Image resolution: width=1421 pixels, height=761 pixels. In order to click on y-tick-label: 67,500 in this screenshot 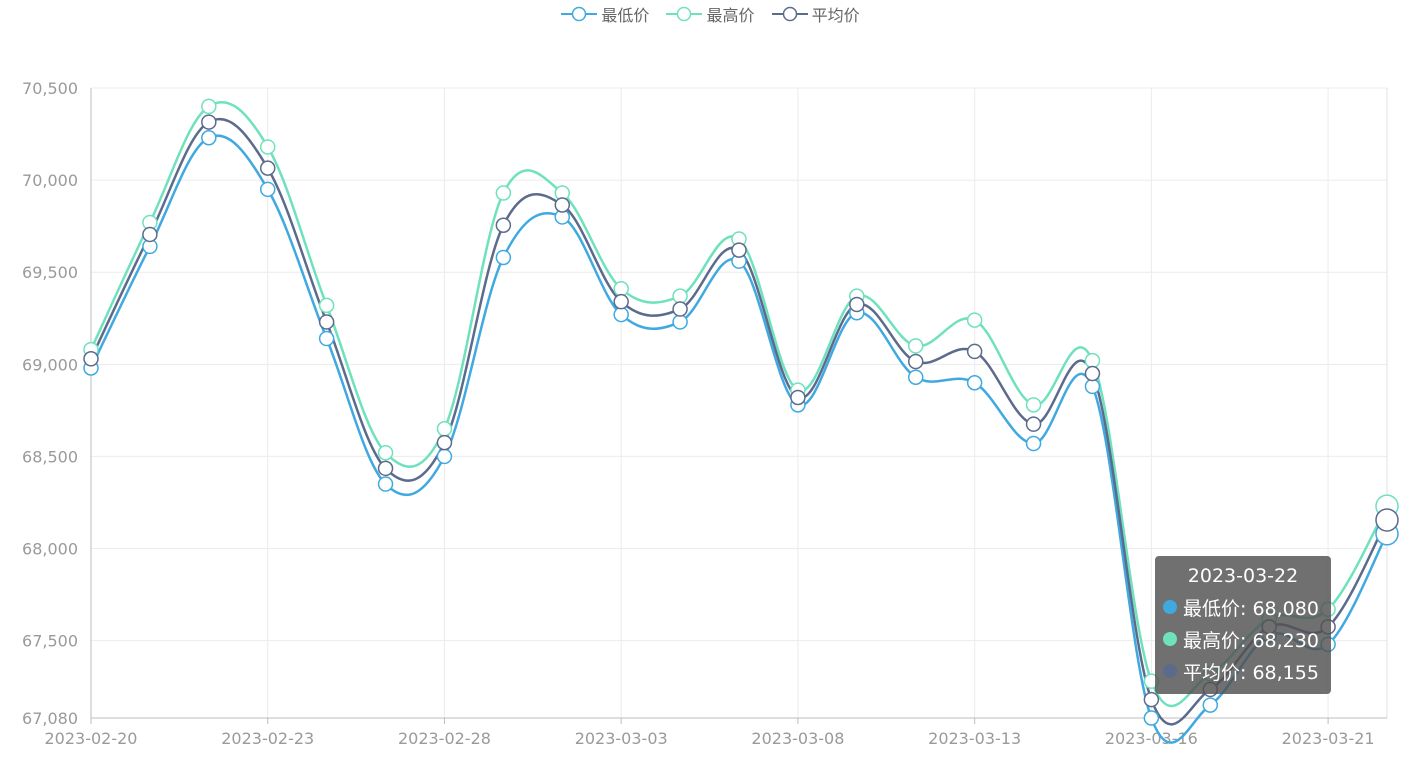, I will do `click(50, 641)`.